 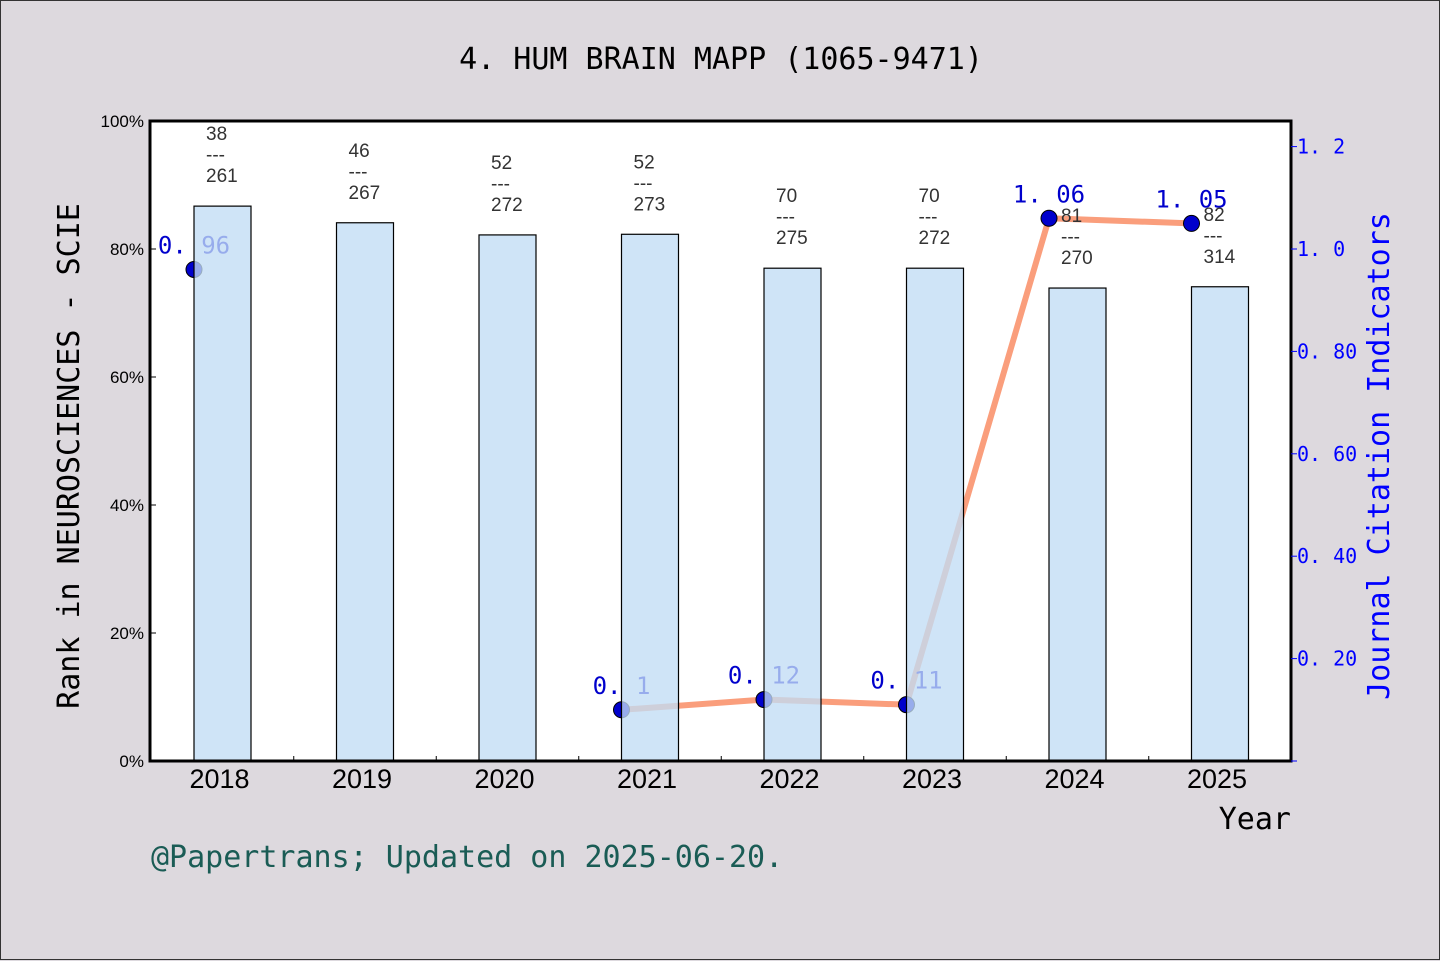 What do you see at coordinates (365, 492) in the screenshot?
I see `rank-bar-2019` at bounding box center [365, 492].